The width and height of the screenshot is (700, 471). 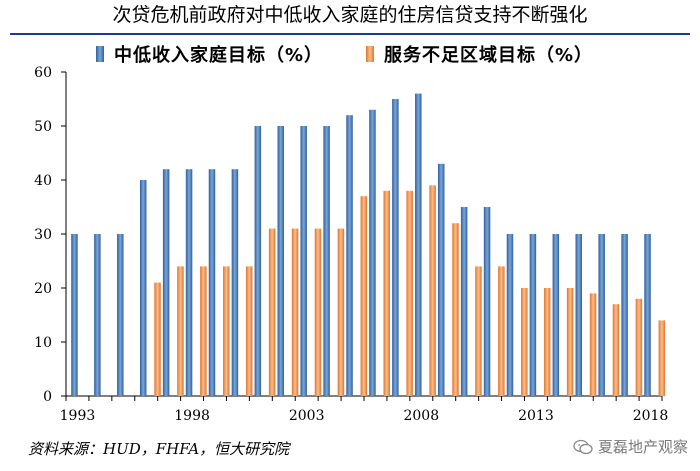 I want to click on y-tick-label: 30, so click(x=43, y=235).